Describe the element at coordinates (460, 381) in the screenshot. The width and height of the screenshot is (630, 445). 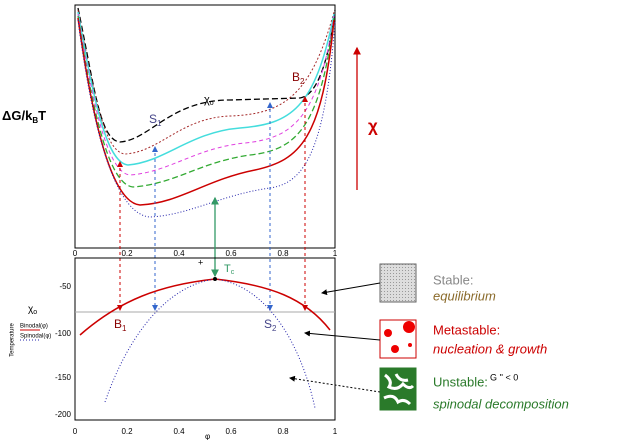
I see `state-title: Unstable:` at that location.